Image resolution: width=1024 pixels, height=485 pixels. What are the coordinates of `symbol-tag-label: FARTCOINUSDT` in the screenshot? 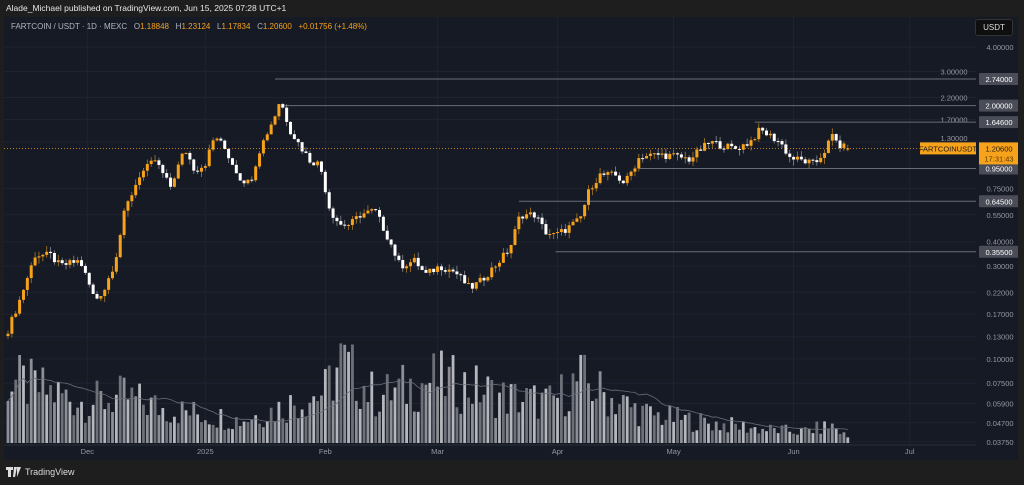 It's located at (948, 148).